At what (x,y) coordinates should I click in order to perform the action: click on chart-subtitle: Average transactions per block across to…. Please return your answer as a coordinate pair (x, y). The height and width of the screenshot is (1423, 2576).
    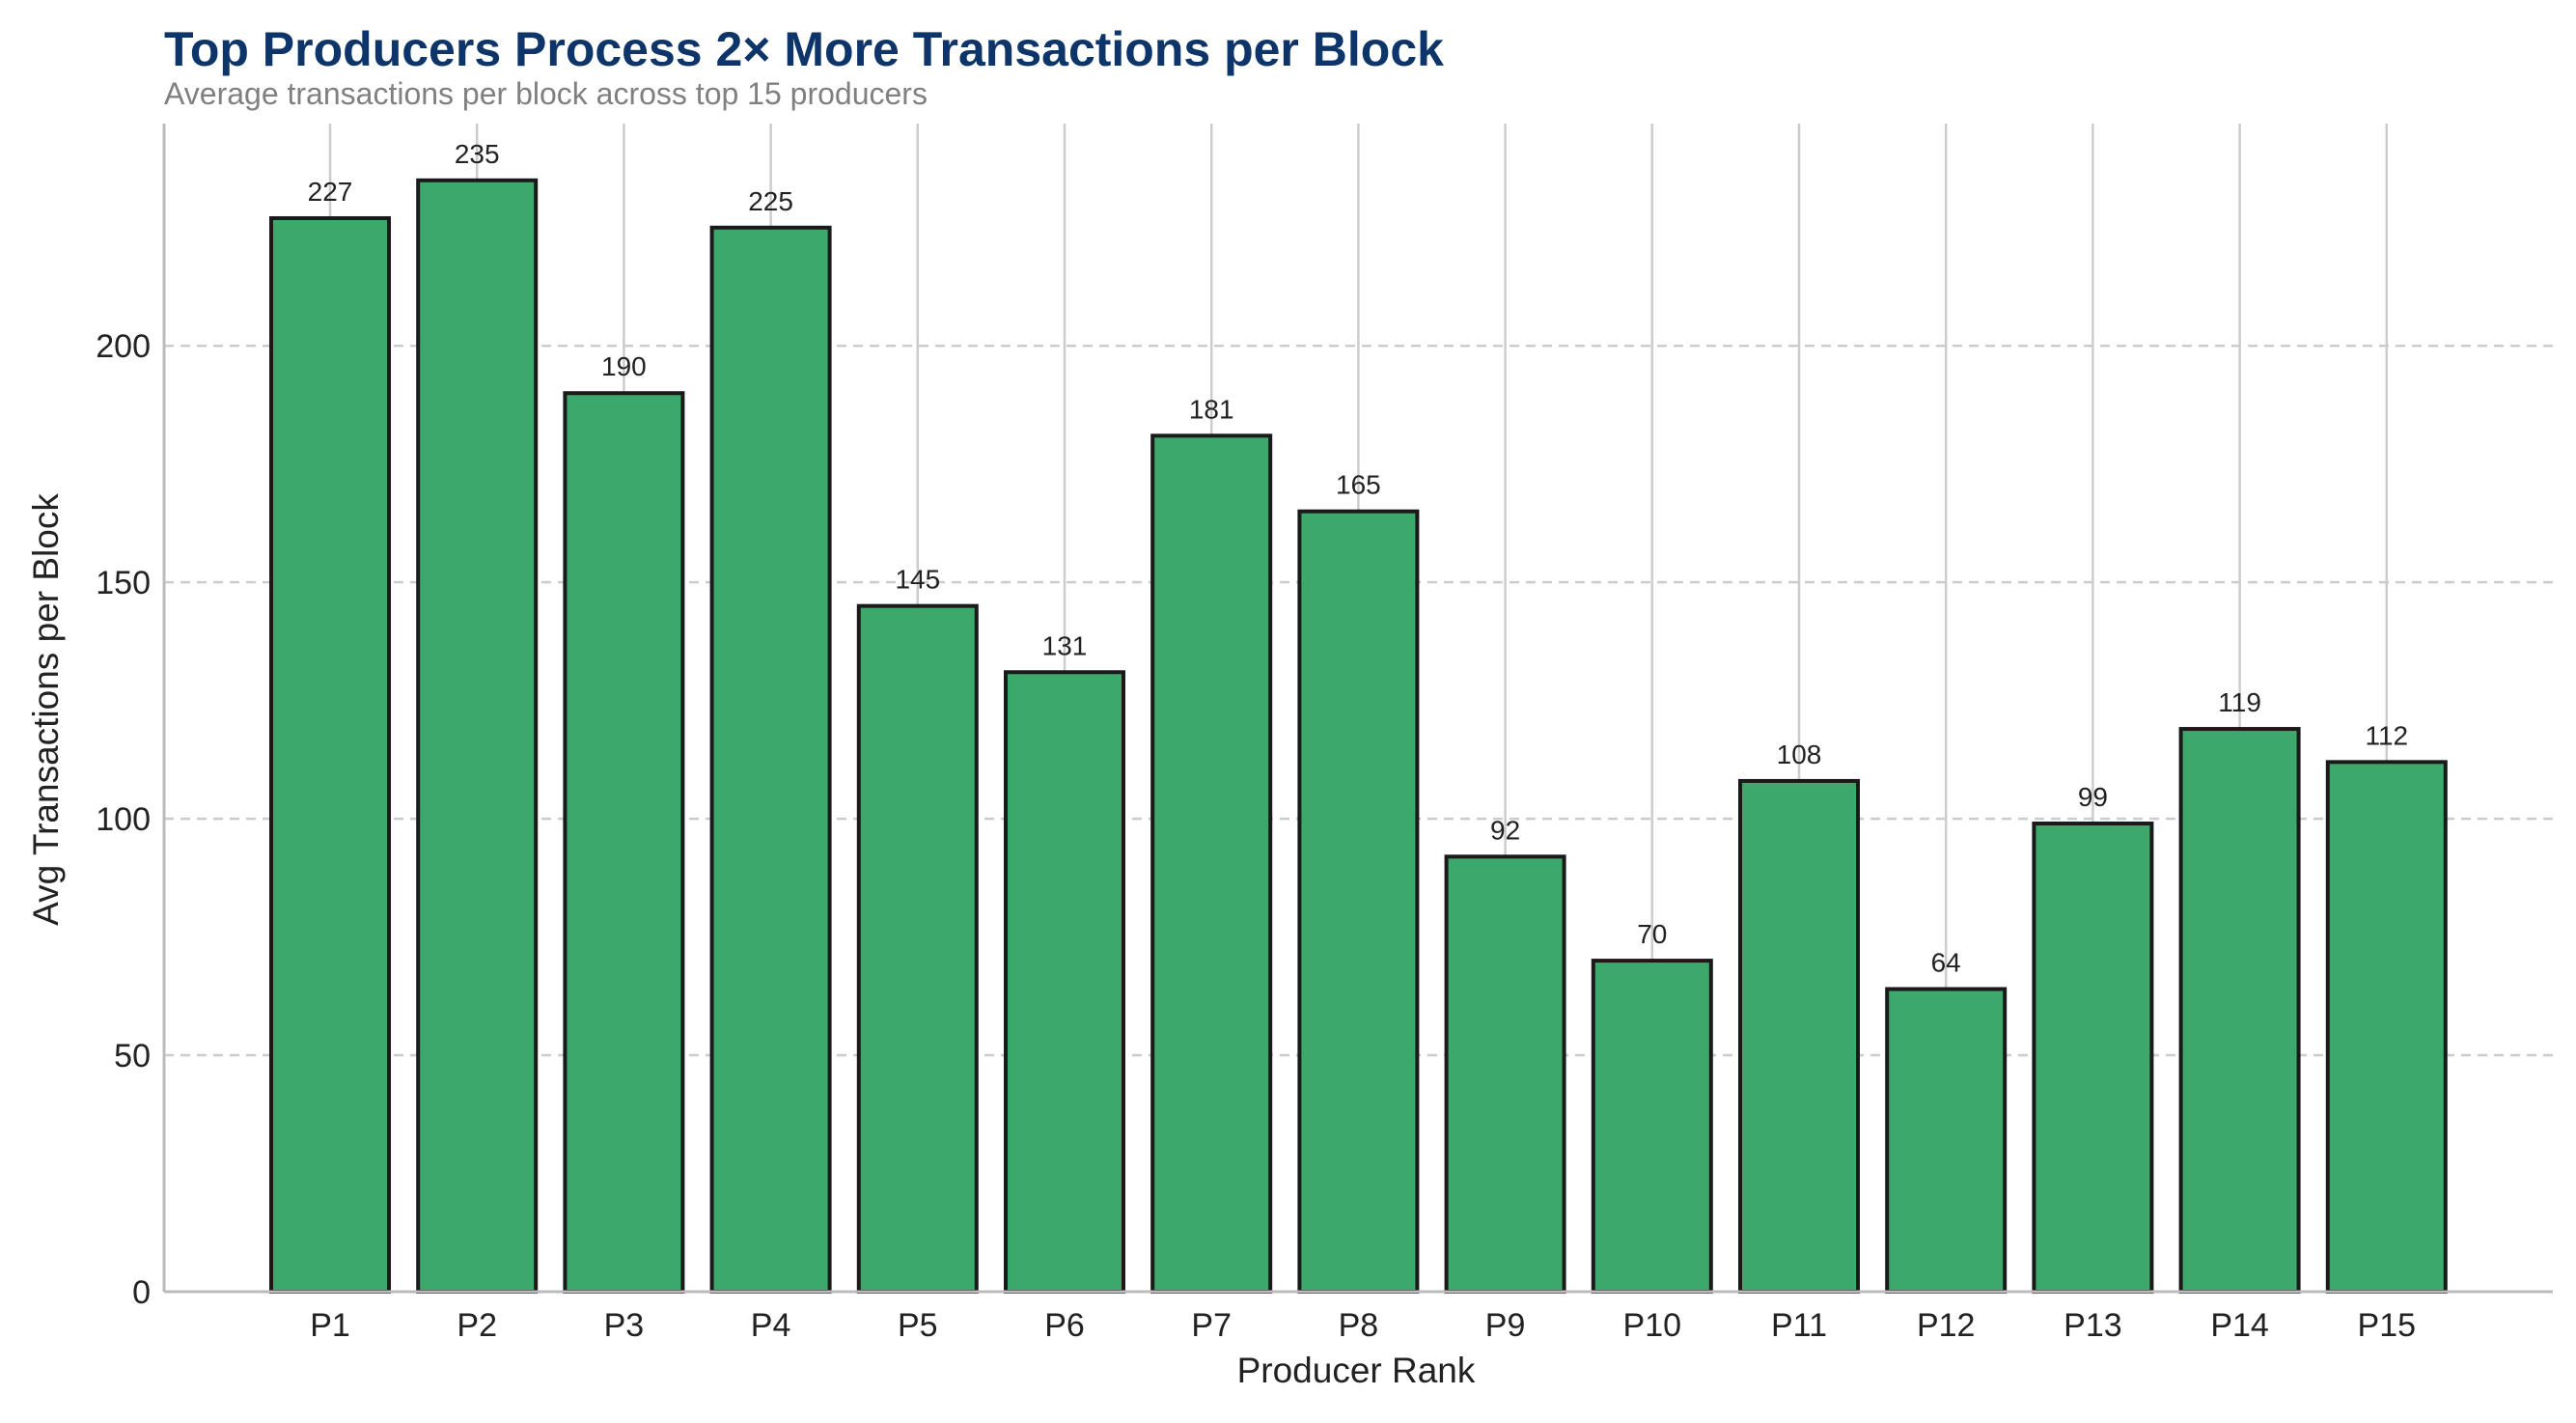
    Looking at the image, I should click on (546, 93).